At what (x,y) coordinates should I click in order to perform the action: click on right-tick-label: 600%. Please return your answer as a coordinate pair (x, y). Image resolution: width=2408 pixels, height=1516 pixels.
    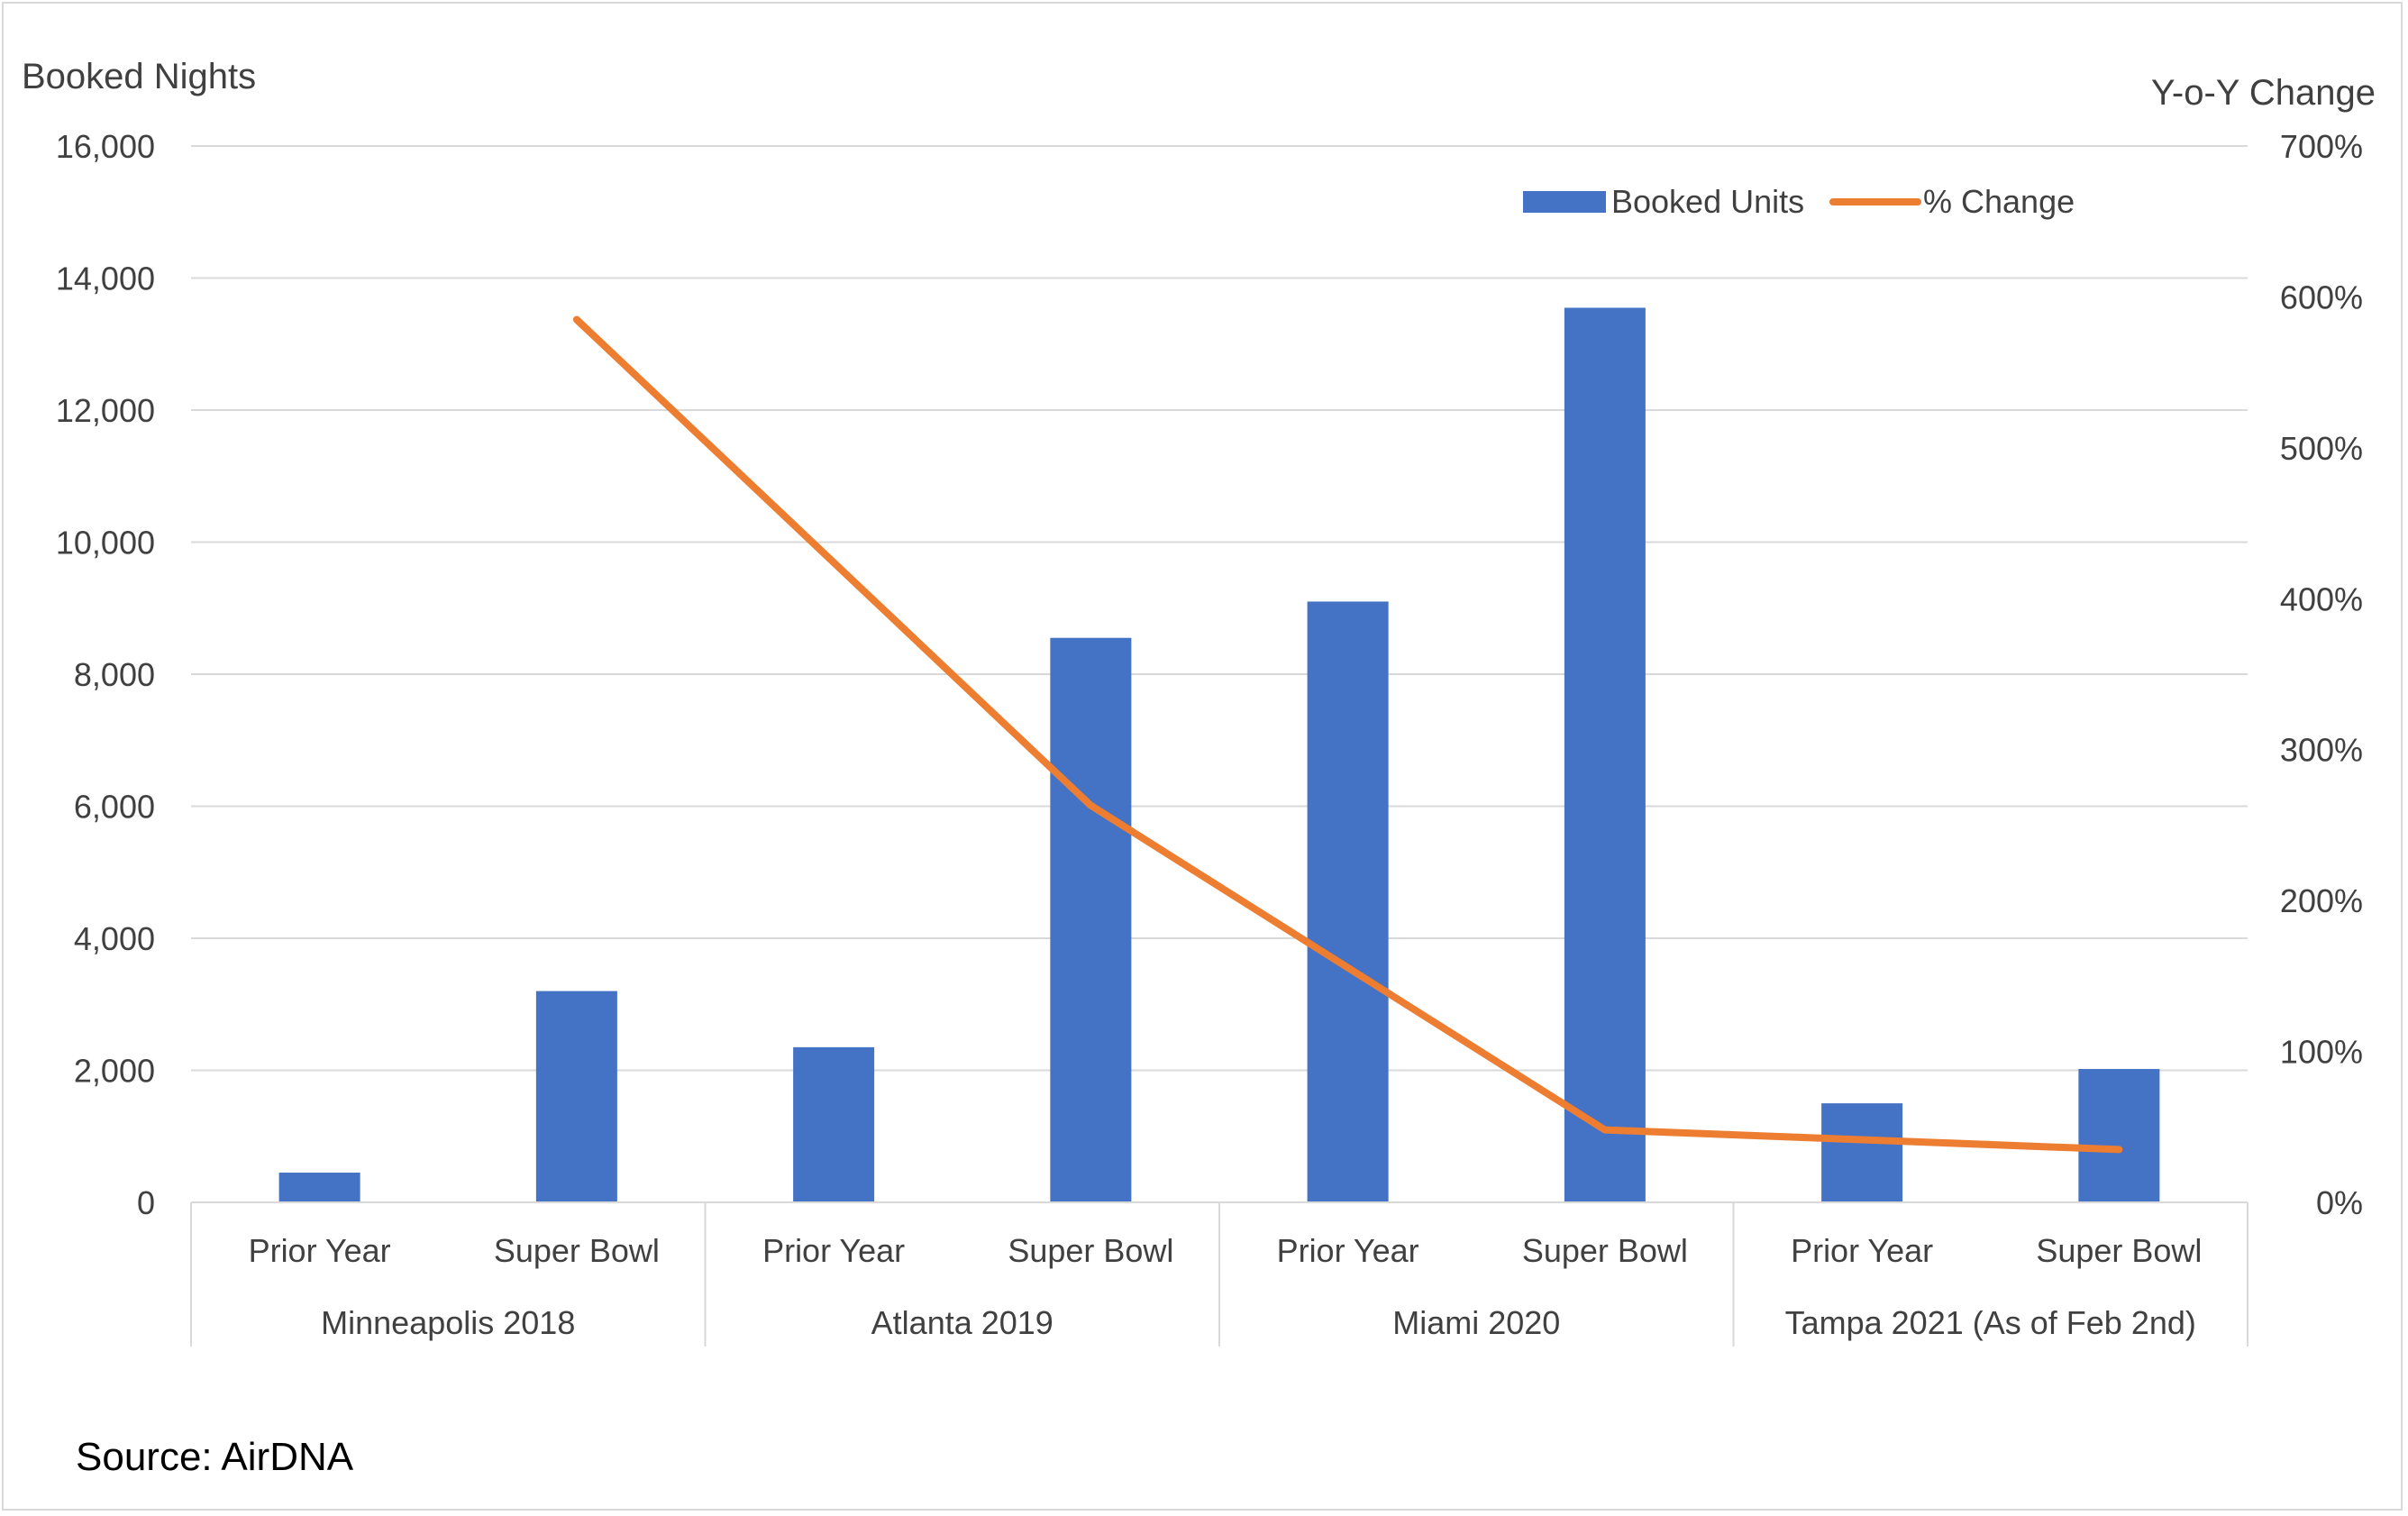
    Looking at the image, I should click on (2321, 297).